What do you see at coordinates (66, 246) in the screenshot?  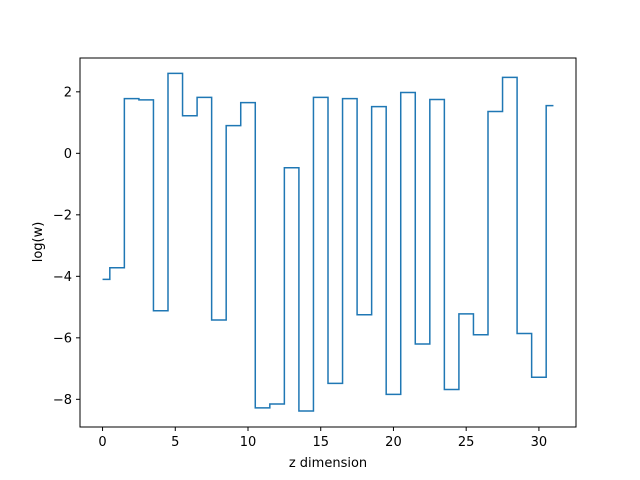 I see `y-axis: −8 −6 −4 −2 0 2` at bounding box center [66, 246].